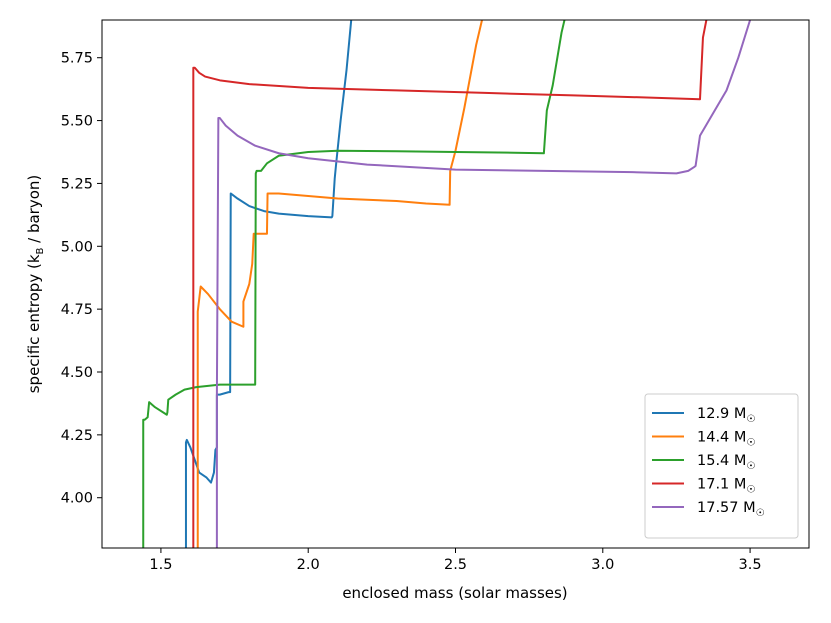 The height and width of the screenshot is (623, 831). What do you see at coordinates (308, 565) in the screenshot?
I see `x-tick-label: 2.0` at bounding box center [308, 565].